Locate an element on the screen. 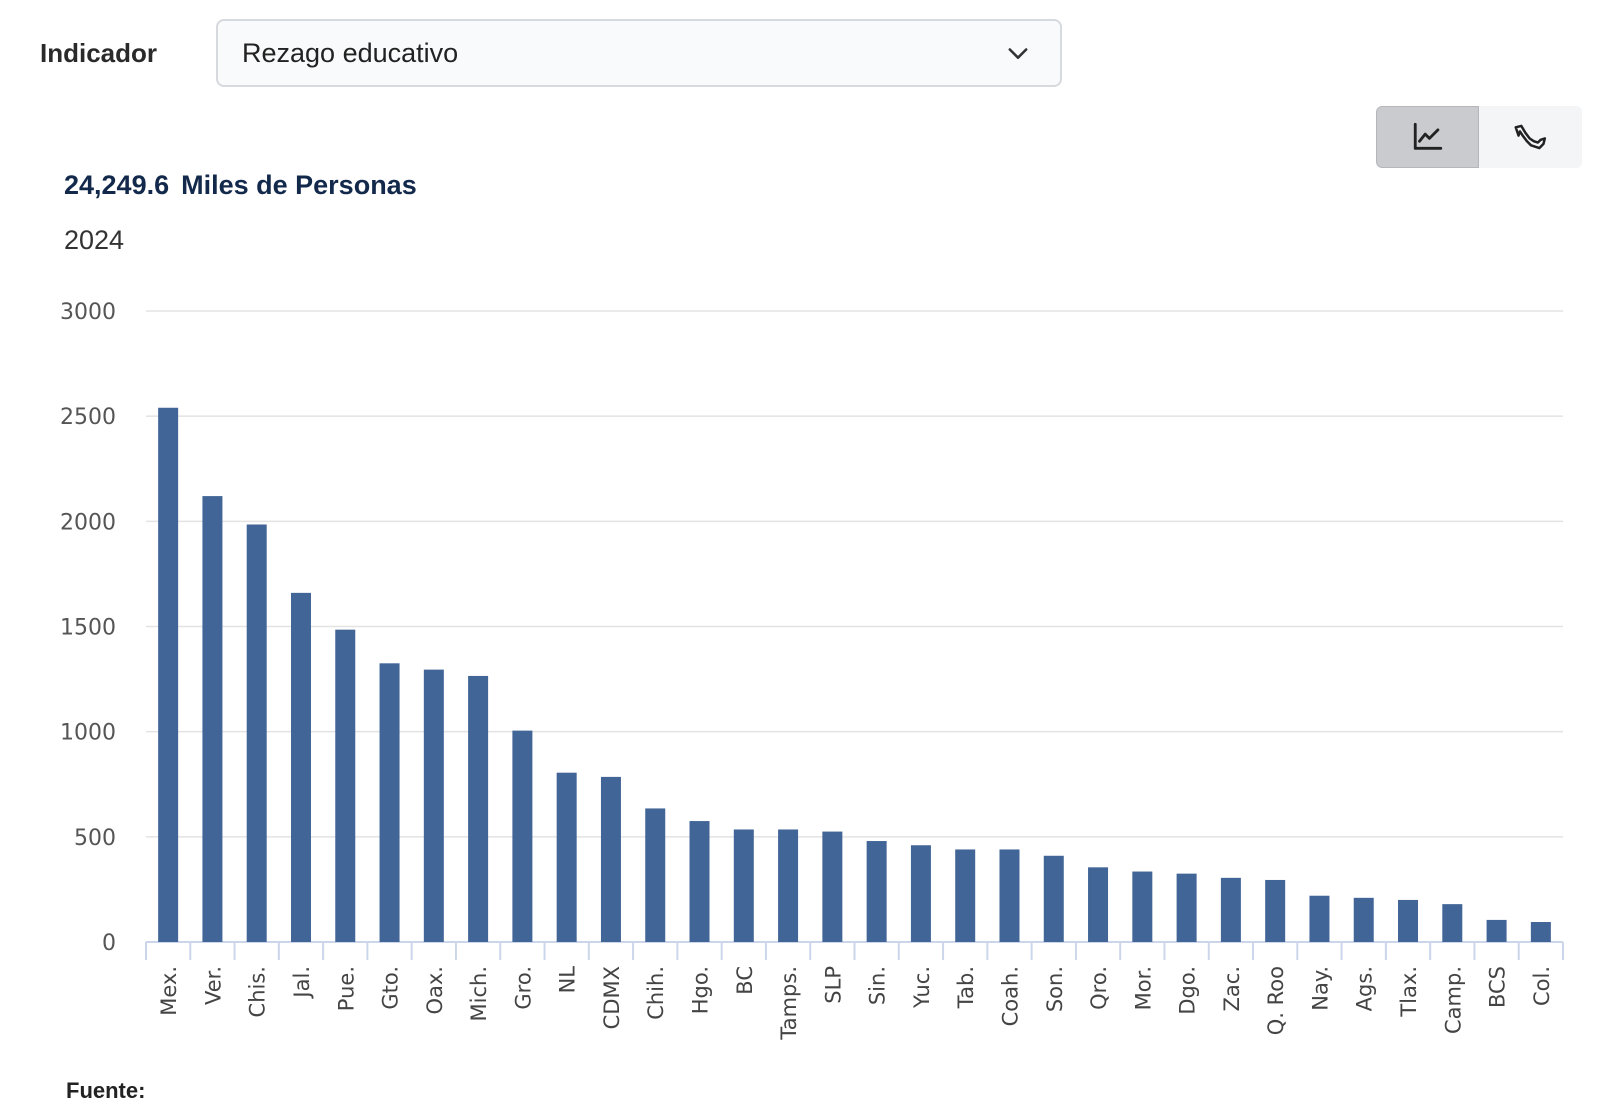 The height and width of the screenshot is (1104, 1614). y-tick-label: 1500 is located at coordinates (88, 628).